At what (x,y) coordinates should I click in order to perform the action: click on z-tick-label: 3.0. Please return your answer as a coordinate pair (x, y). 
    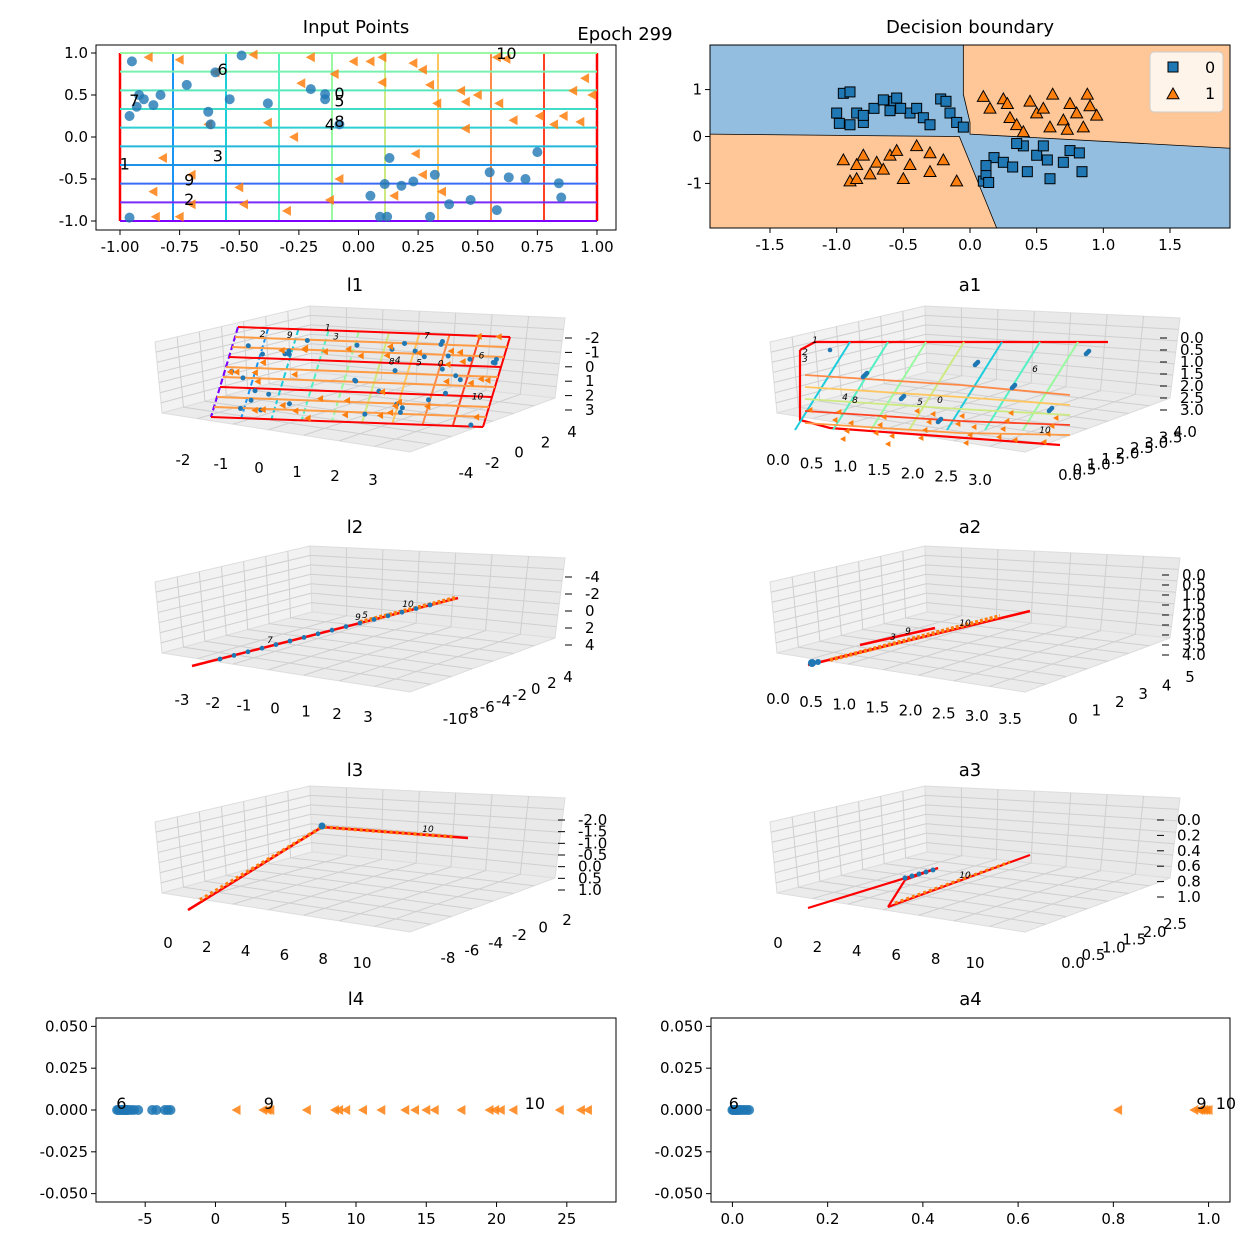
    Looking at the image, I should click on (1194, 635).